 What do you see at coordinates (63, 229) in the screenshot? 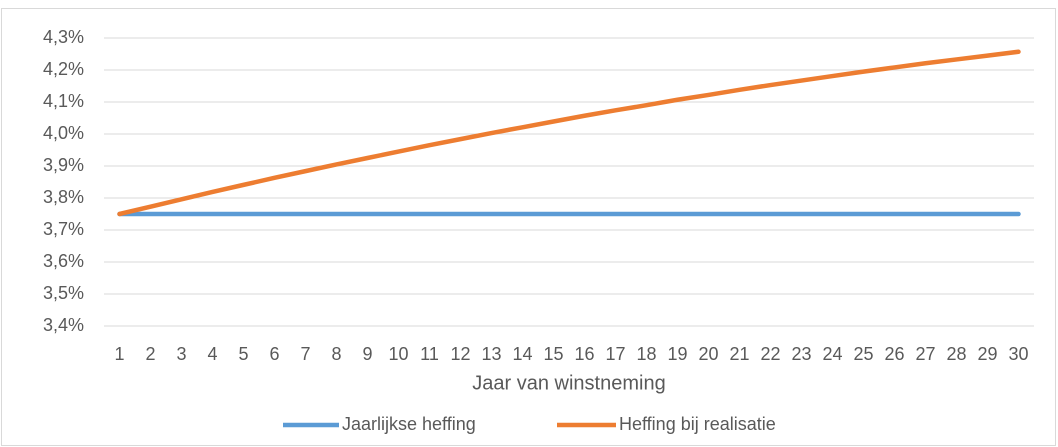
I see `y-tick-label: 3,7%` at bounding box center [63, 229].